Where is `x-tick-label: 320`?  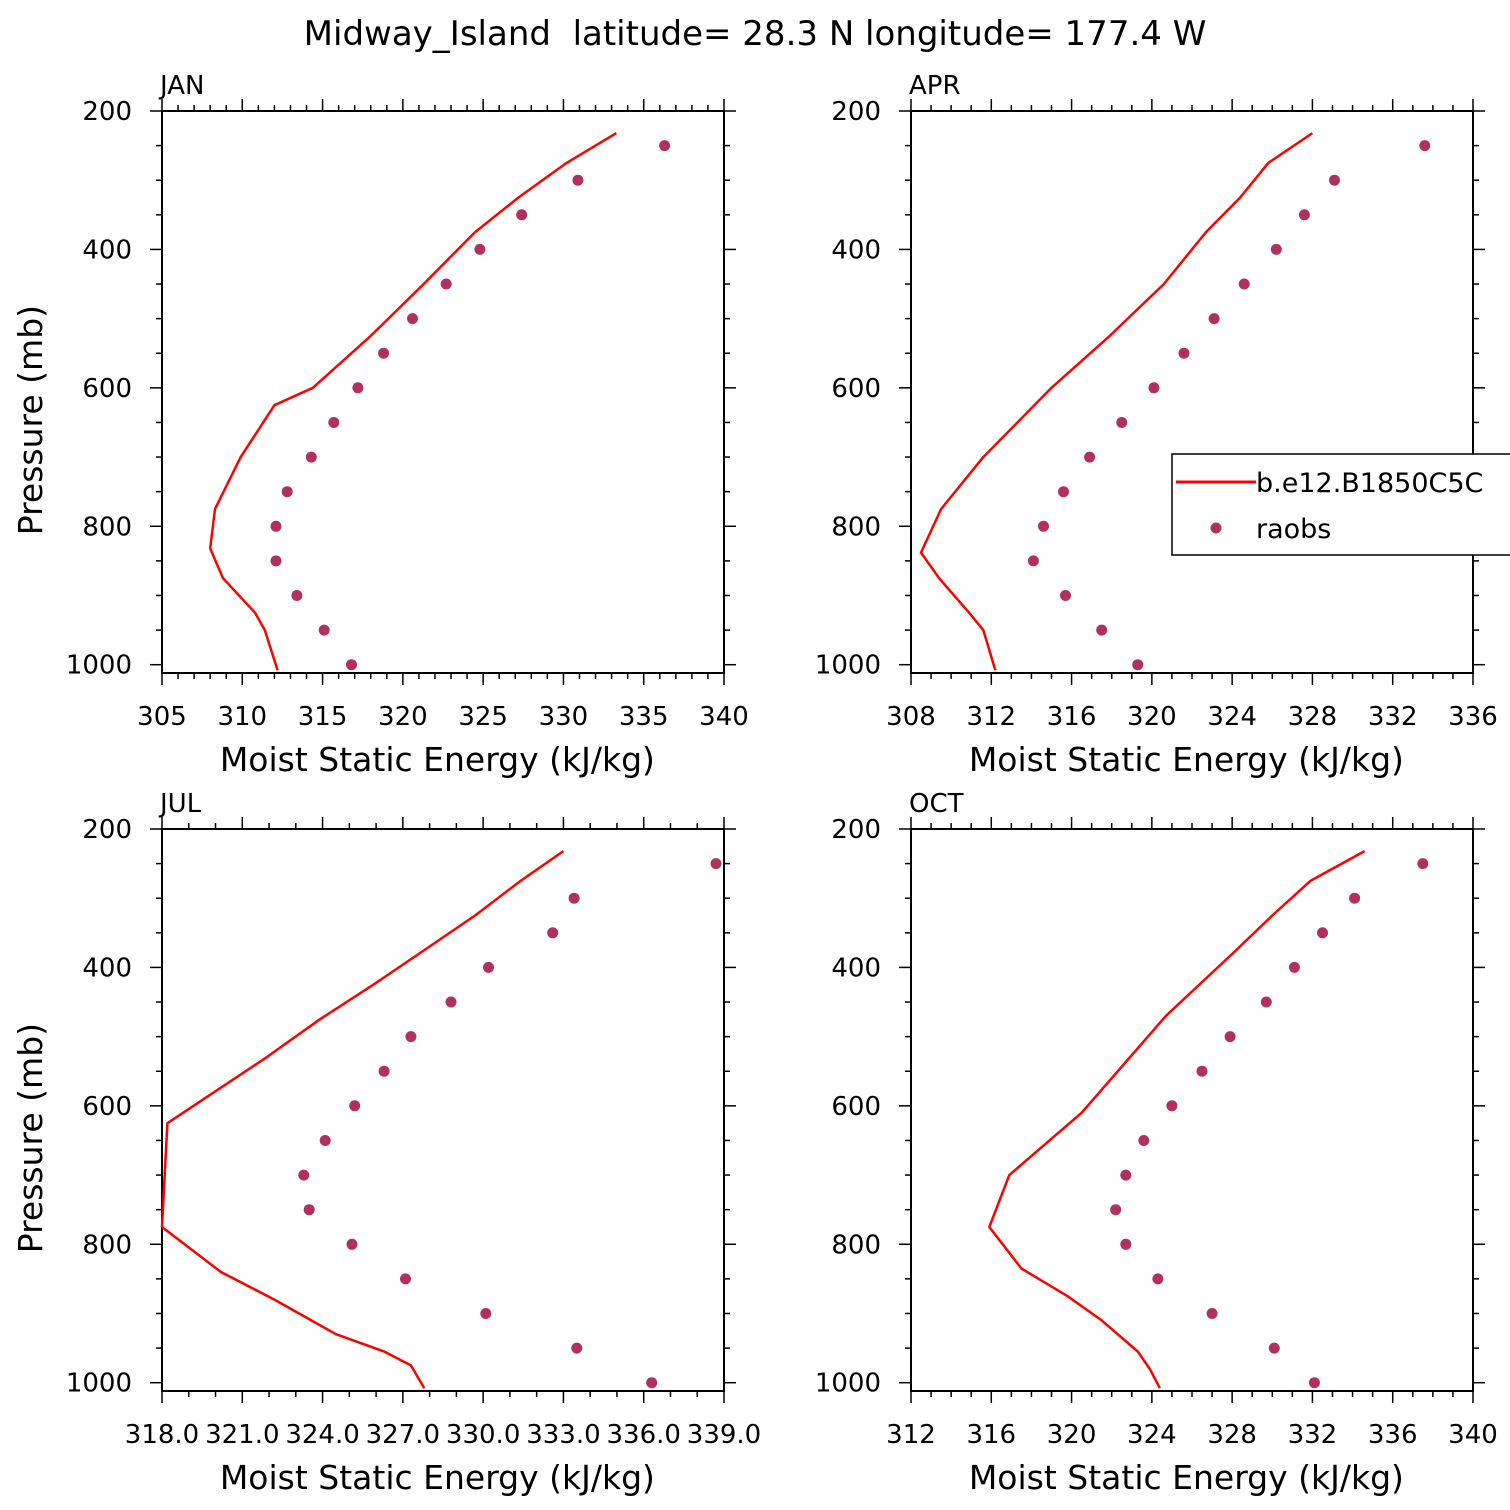
x-tick-label: 320 is located at coordinates (1152, 717).